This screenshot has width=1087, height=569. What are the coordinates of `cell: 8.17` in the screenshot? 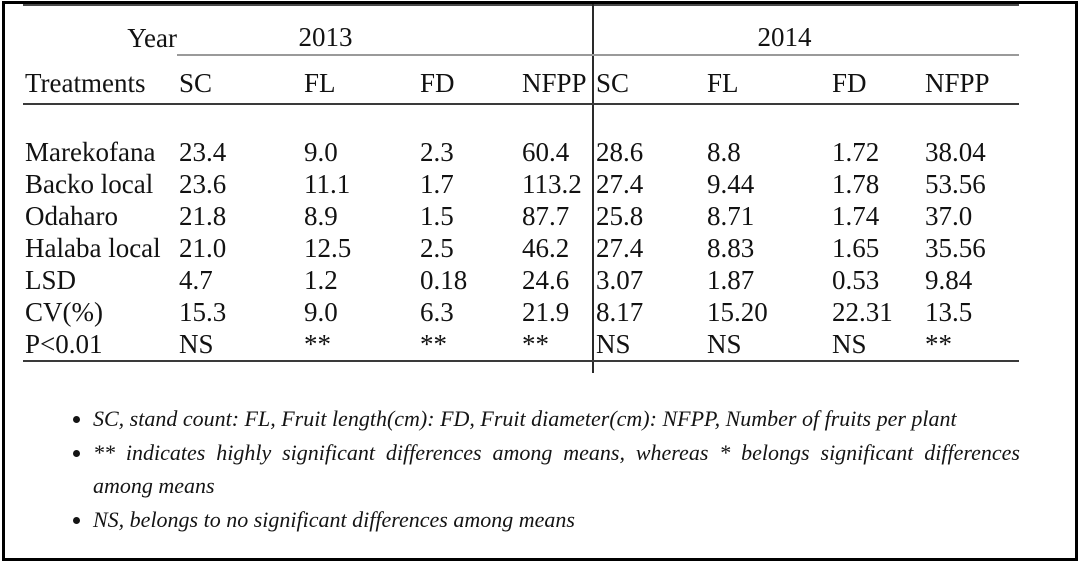 It's located at (648, 312).